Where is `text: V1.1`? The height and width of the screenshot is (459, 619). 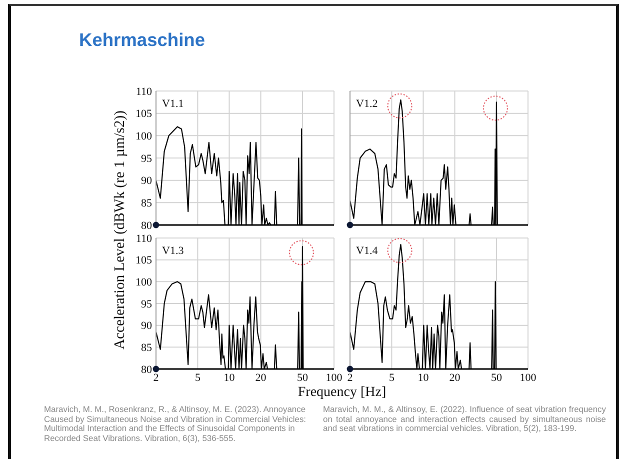
text: V1.1 is located at coordinates (173, 104).